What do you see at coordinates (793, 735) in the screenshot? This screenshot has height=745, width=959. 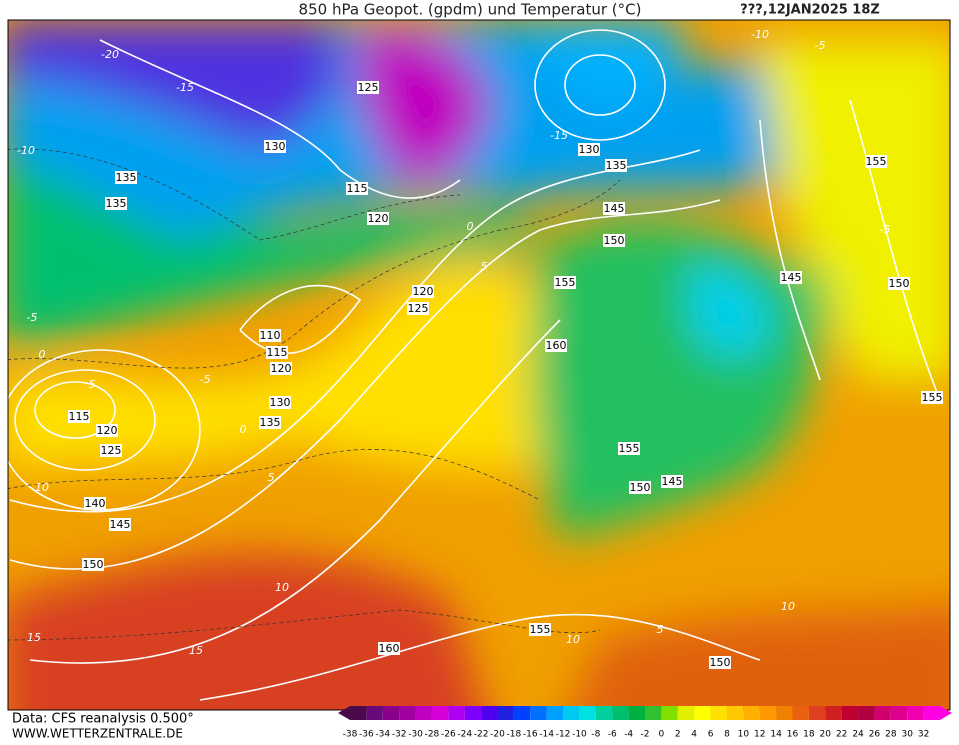 I see `scale-label: 16` at bounding box center [793, 735].